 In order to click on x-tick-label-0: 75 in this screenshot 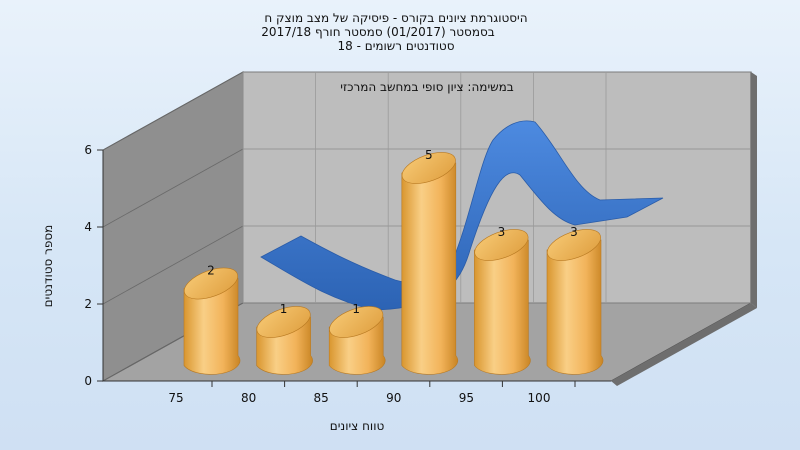, I will do `click(175, 398)`.